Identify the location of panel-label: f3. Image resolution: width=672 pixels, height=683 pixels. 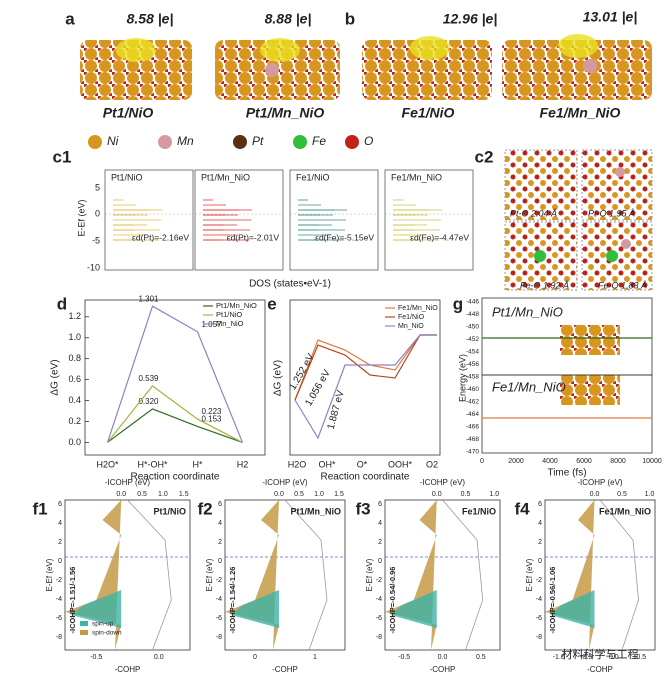
(362, 508).